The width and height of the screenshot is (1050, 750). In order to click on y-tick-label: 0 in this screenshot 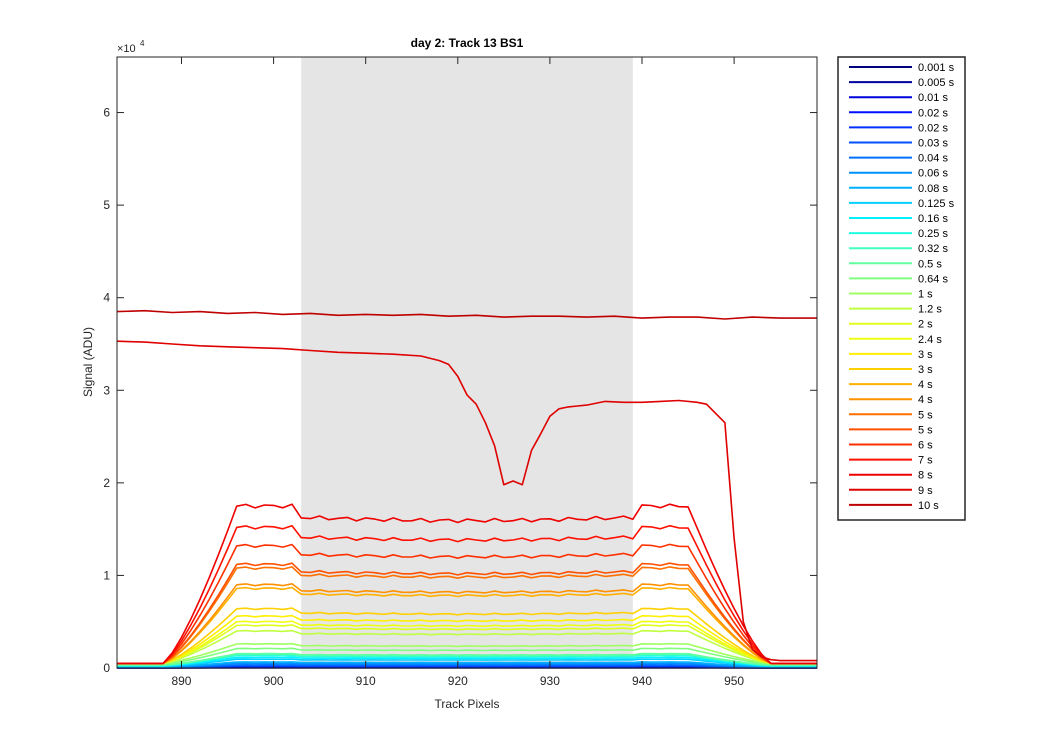, I will do `click(106, 668)`.